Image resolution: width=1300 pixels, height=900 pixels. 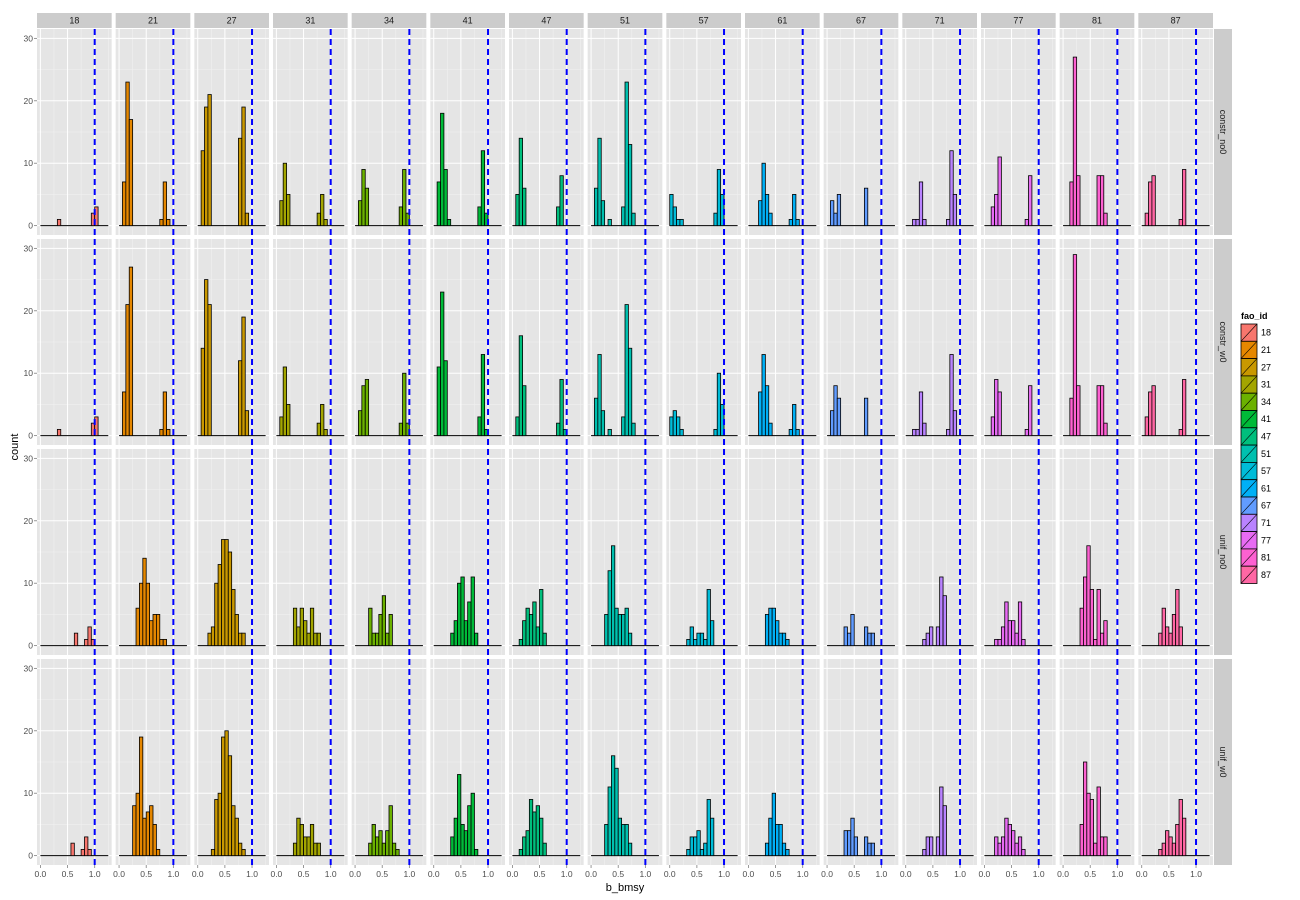 I want to click on row-strip, so click(x=1223, y=132).